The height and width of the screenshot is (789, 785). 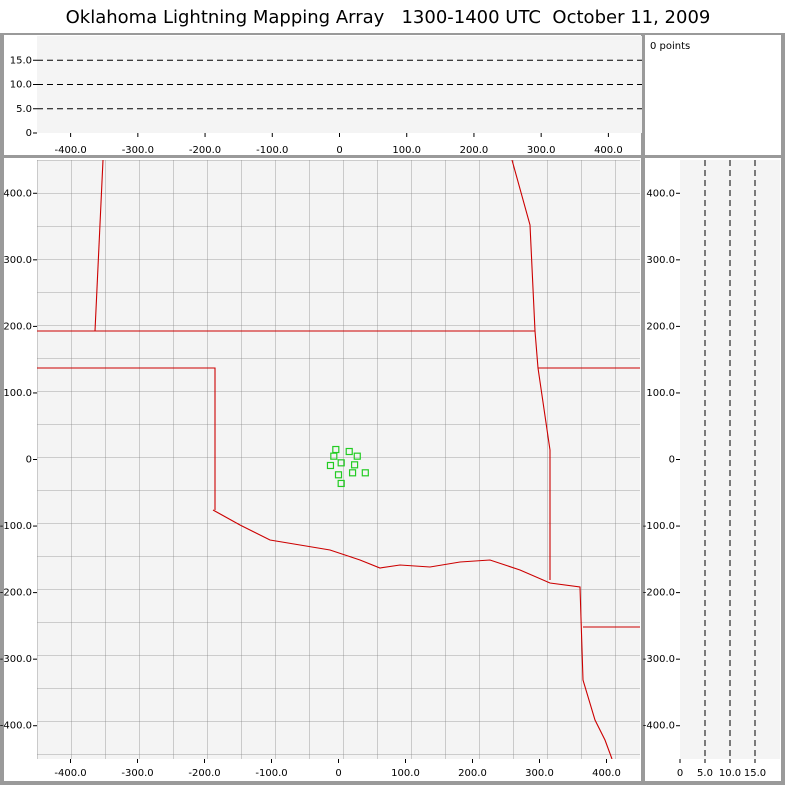 I want to click on title-bar, so click(x=392, y=16).